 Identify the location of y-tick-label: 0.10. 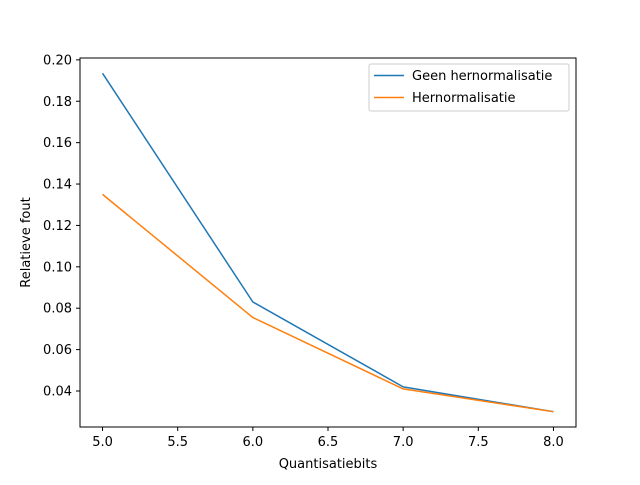
(57, 267).